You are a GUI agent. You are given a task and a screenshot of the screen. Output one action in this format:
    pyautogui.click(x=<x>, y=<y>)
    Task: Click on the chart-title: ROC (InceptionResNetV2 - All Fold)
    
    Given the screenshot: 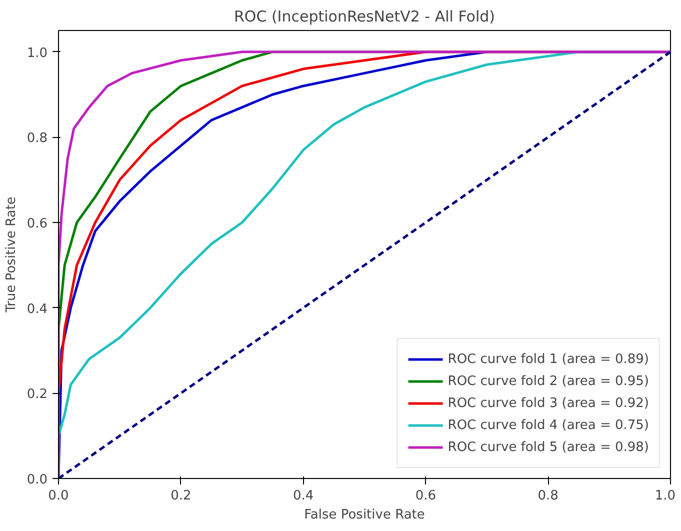 What is the action you would take?
    pyautogui.click(x=365, y=17)
    